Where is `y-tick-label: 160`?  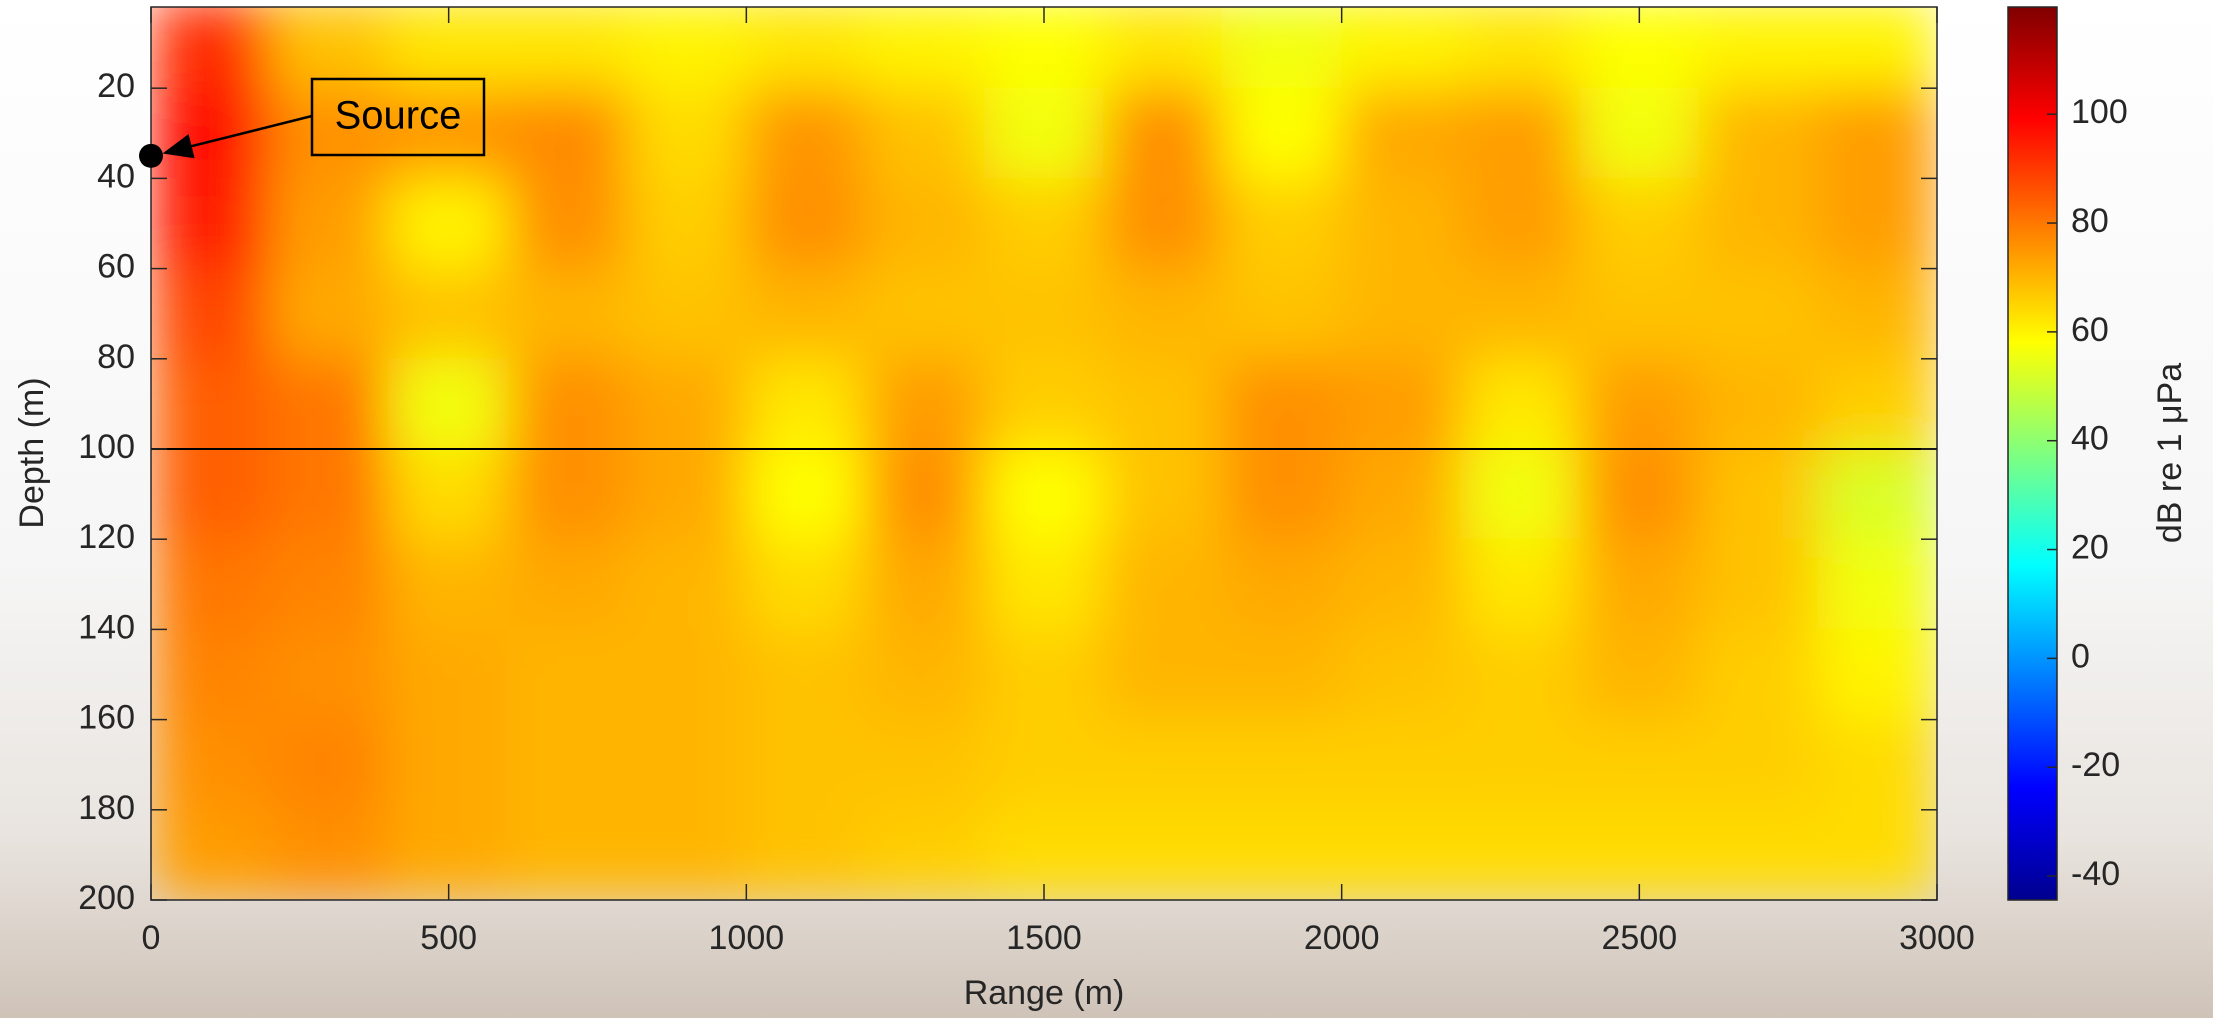 y-tick-label: 160 is located at coordinates (106, 718).